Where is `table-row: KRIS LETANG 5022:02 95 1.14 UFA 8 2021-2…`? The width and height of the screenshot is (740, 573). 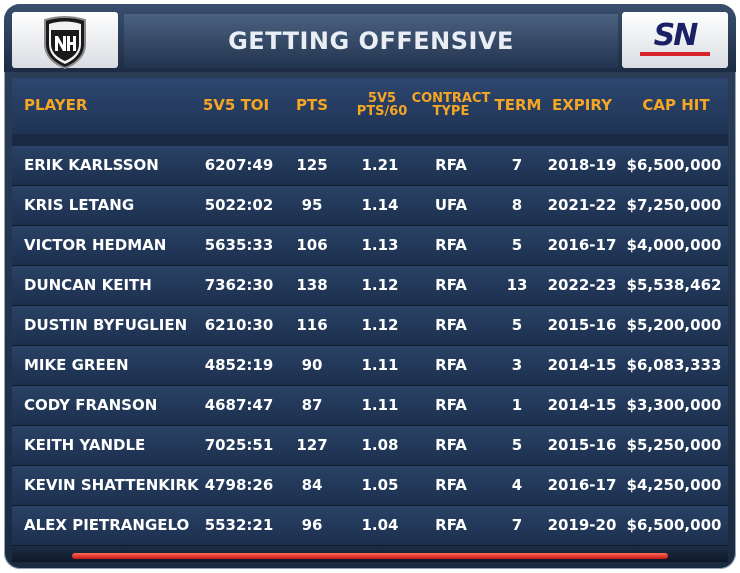 table-row: KRIS LETANG 5022:02 95 1.14 UFA 8 2021-2… is located at coordinates (370, 206).